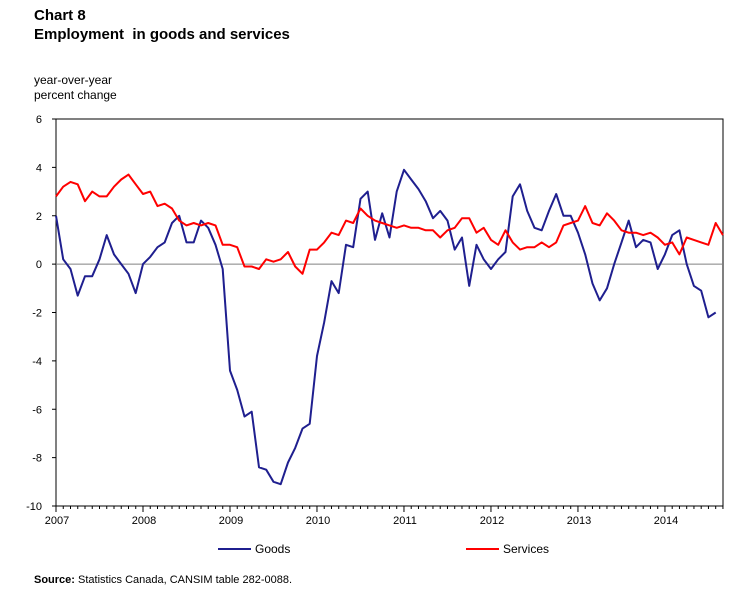 This screenshot has width=750, height=601. I want to click on y-axis-title-line1: year-over-year, so click(73, 80).